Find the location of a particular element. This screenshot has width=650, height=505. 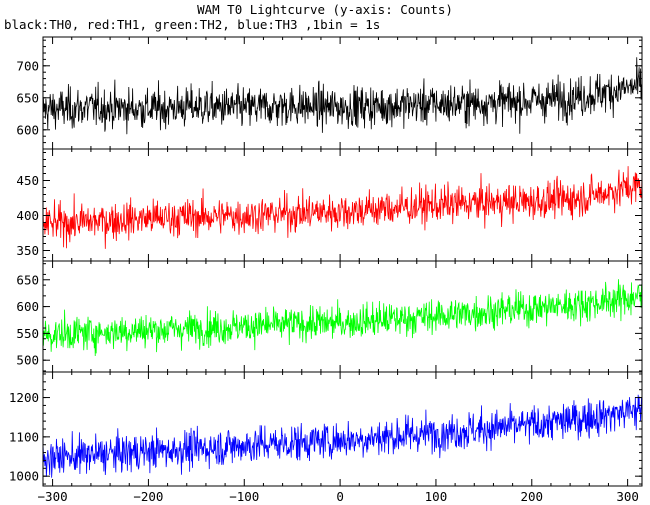

y-tick-label: 1200 is located at coordinates (24, 397).